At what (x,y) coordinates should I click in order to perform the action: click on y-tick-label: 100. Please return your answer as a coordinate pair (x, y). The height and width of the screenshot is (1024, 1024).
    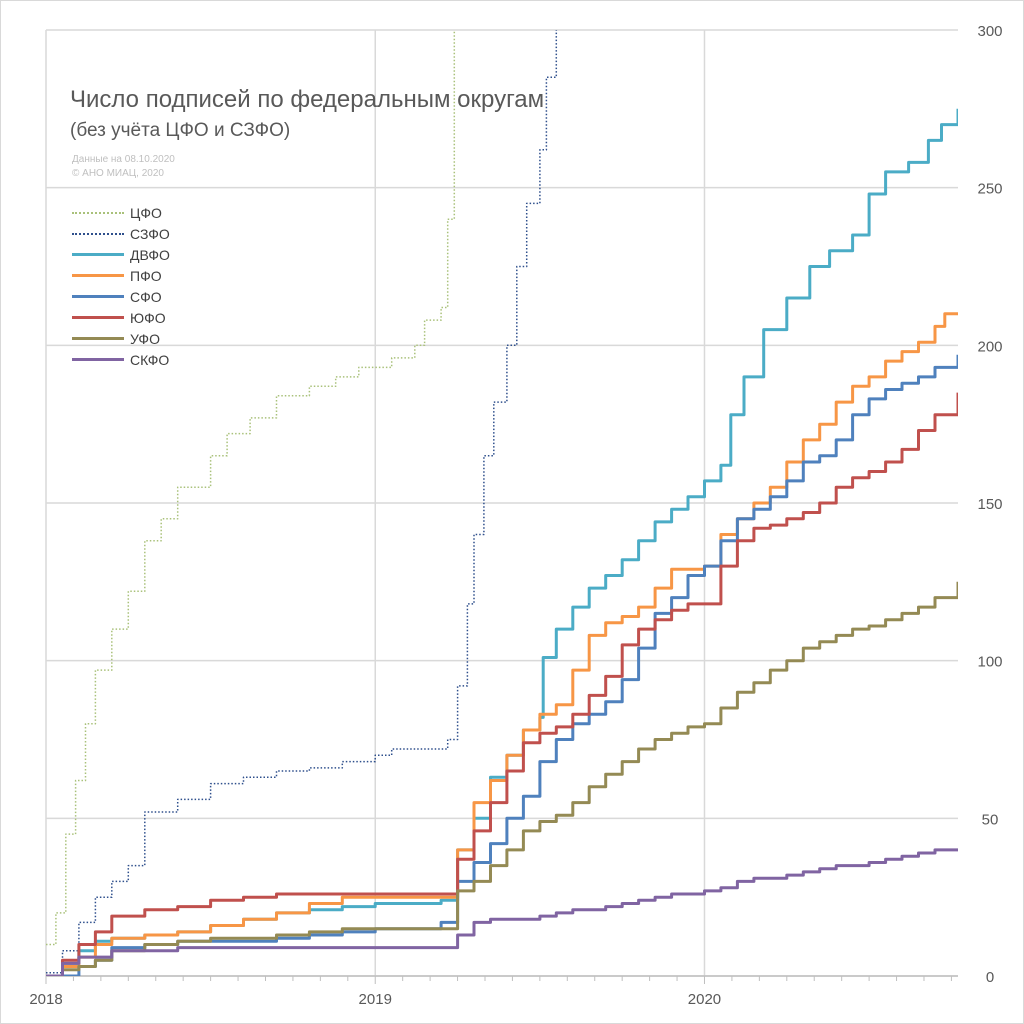
    Looking at the image, I should click on (989, 662).